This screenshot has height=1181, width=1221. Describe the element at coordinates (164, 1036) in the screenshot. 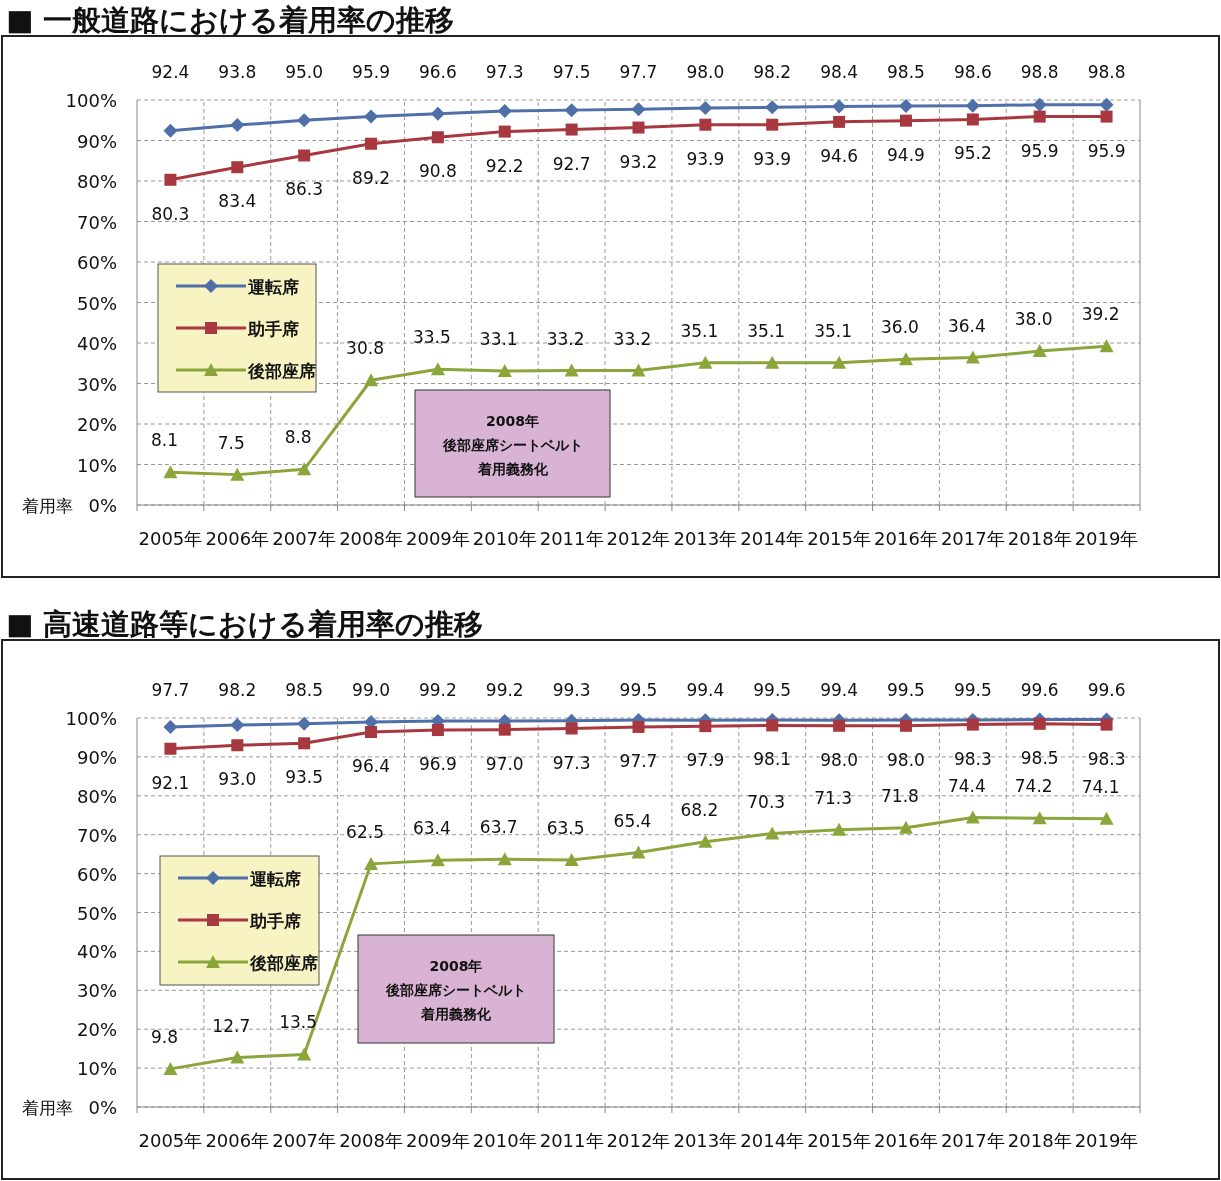

I see `data-label: 9.8` at that location.